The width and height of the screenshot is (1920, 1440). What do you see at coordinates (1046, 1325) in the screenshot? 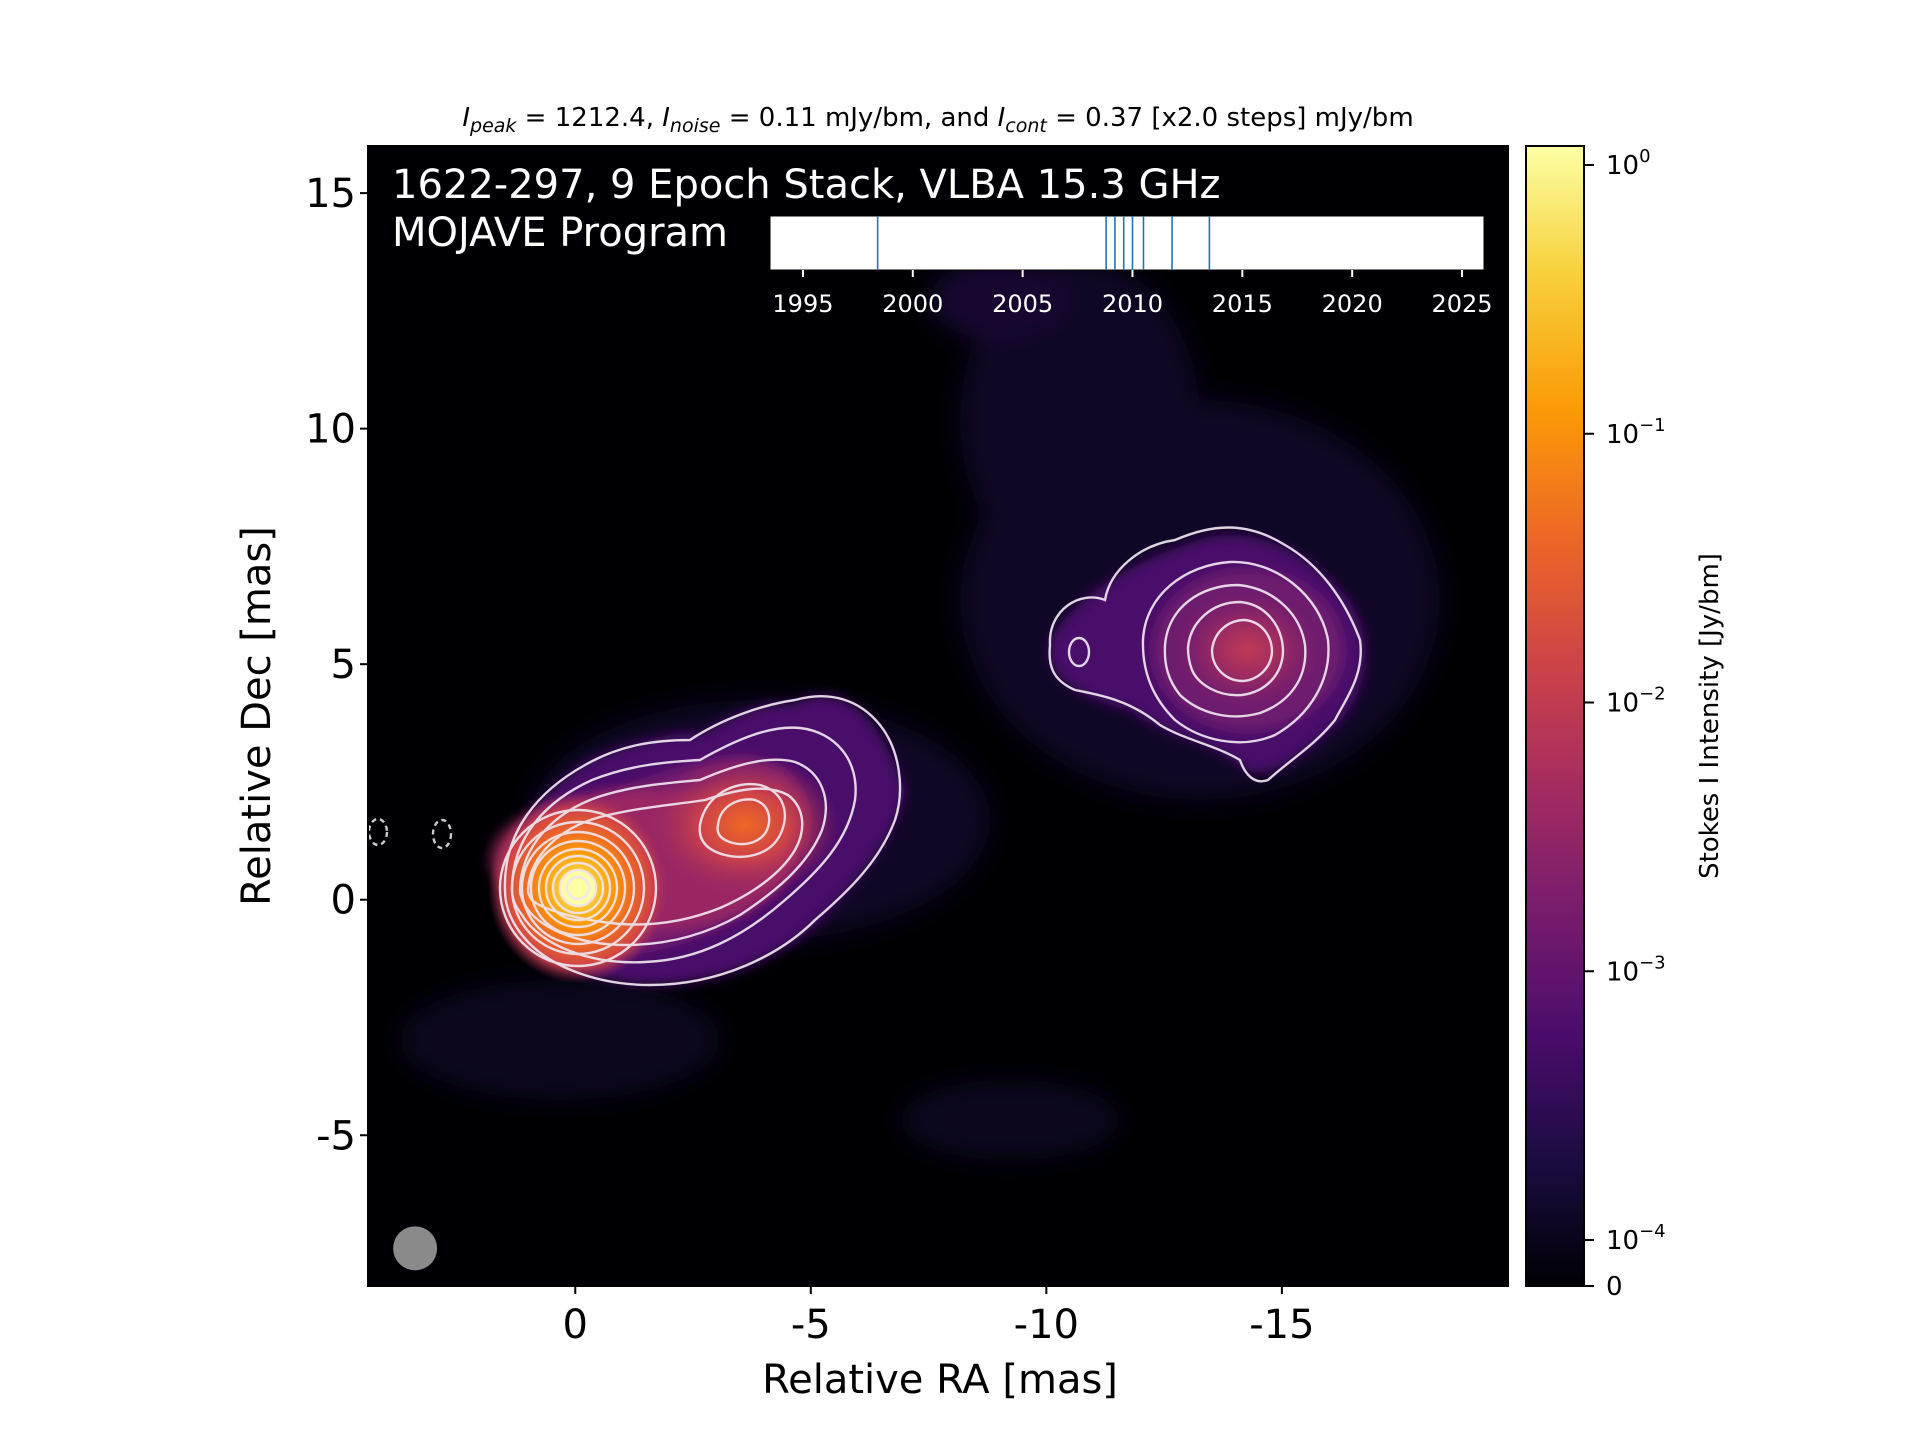
I see `x-tick-label: -10` at bounding box center [1046, 1325].